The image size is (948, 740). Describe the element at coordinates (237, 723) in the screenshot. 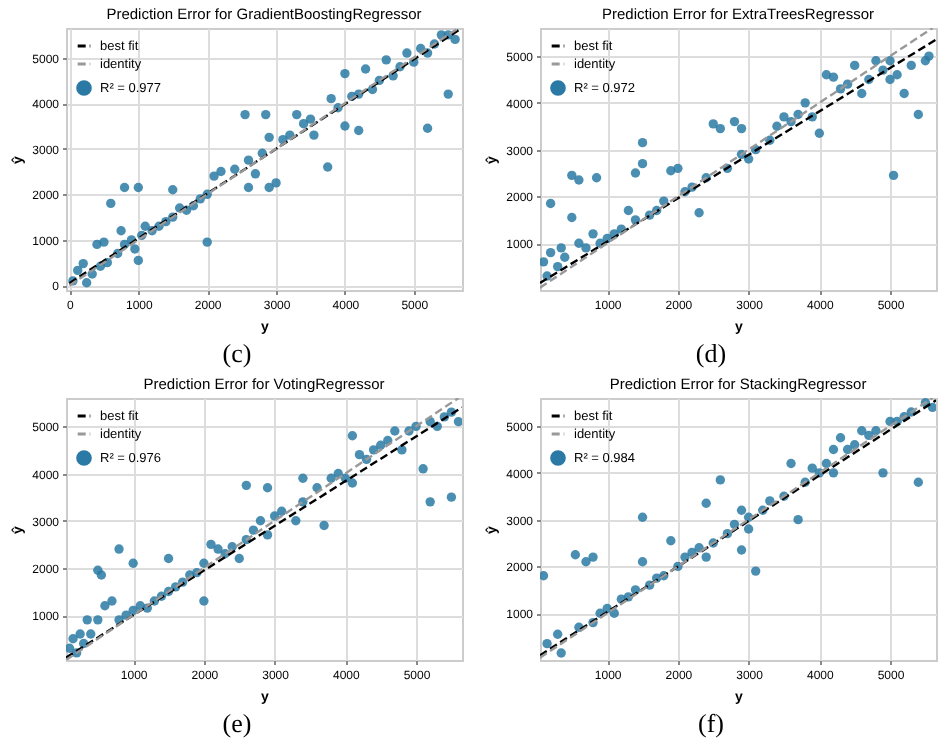

I see `text: (e)` at that location.